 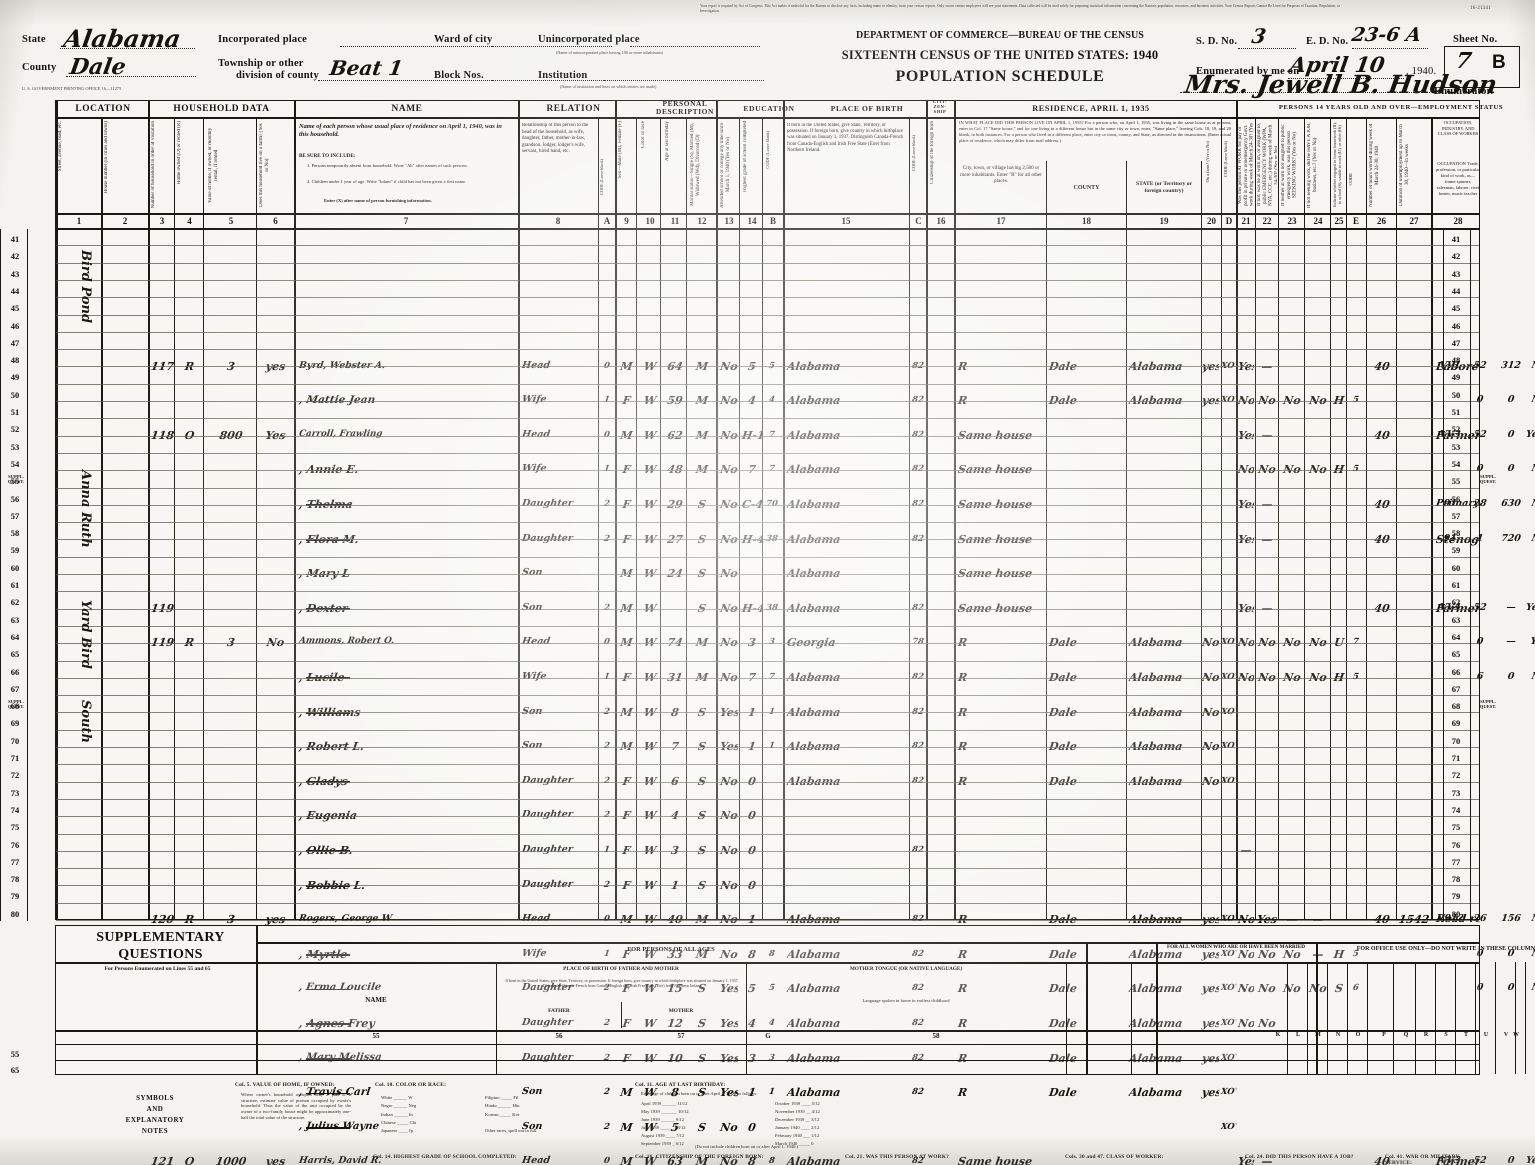 I want to click on cell-c34: Yes 65, so click(x=1530, y=434).